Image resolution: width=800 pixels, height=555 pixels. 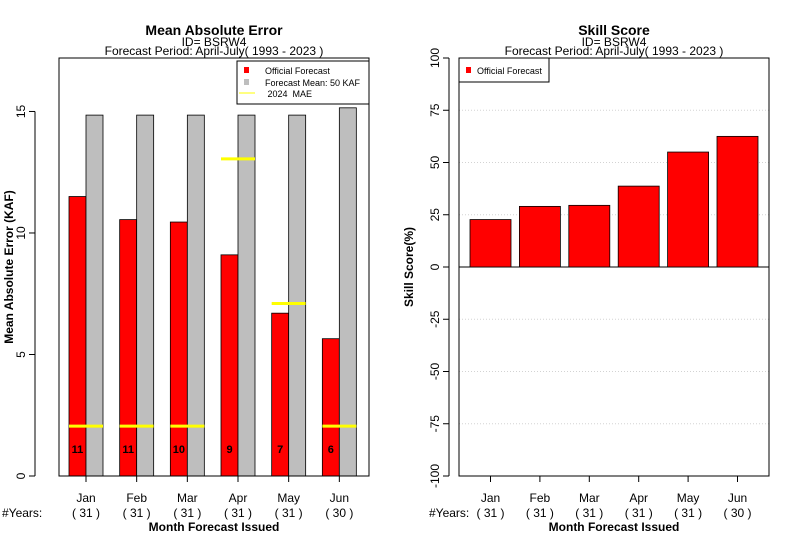 What do you see at coordinates (614, 30) in the screenshot?
I see `skill-title: Skill Score` at bounding box center [614, 30].